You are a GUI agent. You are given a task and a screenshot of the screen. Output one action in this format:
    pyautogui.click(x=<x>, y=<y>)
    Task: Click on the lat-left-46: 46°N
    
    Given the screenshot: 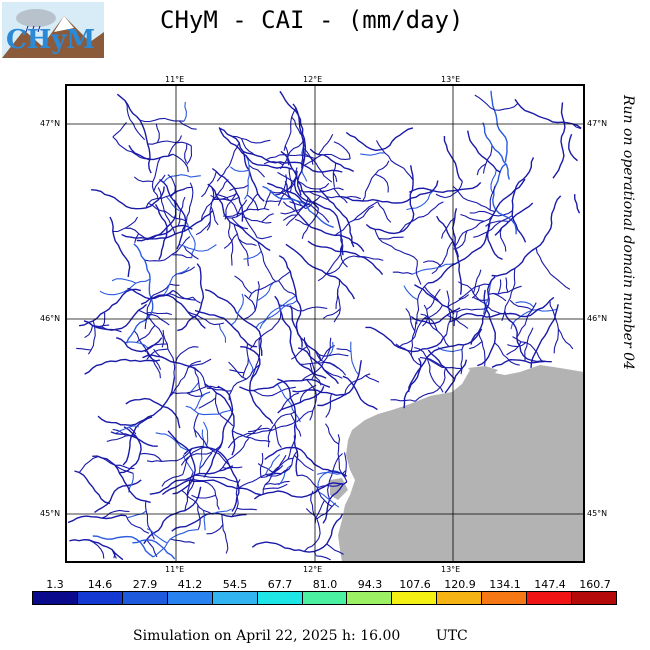 What is the action you would take?
    pyautogui.click(x=50, y=318)
    